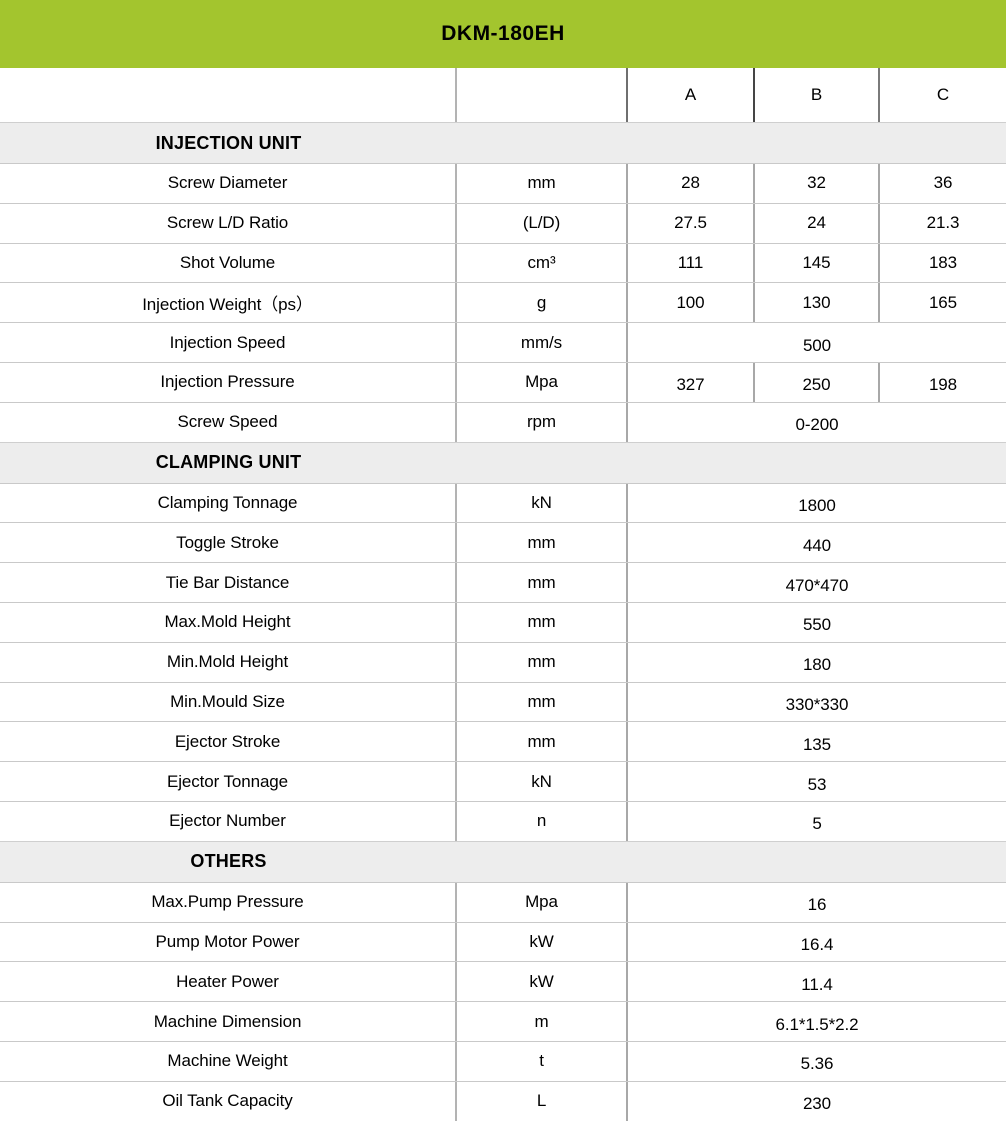 The height and width of the screenshot is (1121, 1006). What do you see at coordinates (228, 982) in the screenshot?
I see `spec-label: Heater Power` at bounding box center [228, 982].